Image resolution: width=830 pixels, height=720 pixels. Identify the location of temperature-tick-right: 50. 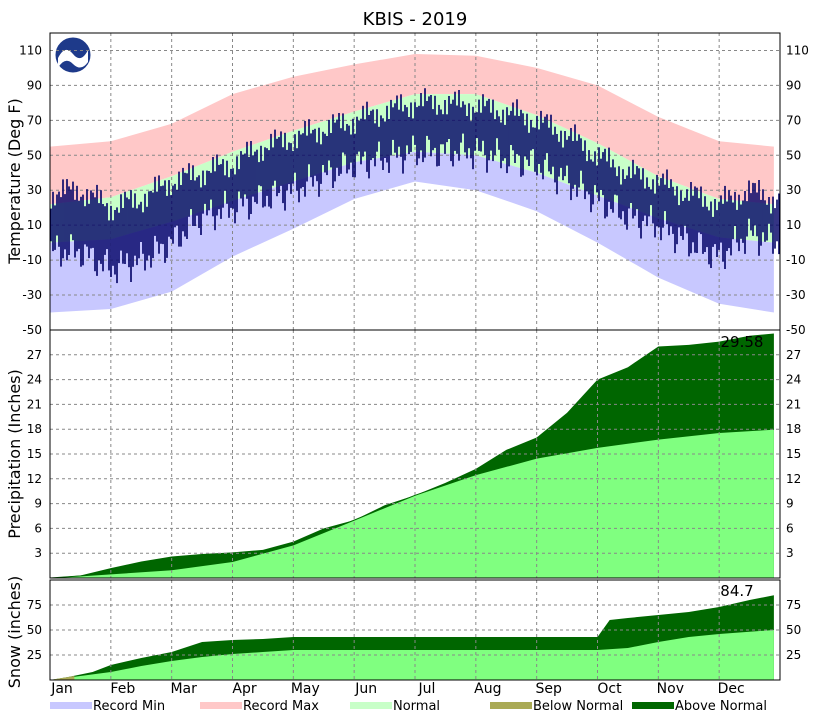
(793, 155).